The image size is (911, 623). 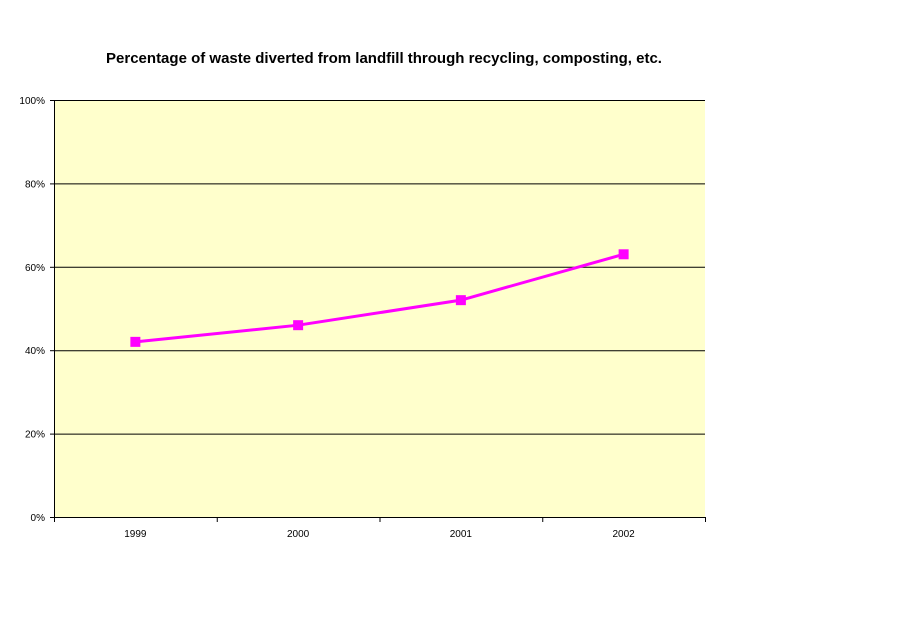 I want to click on data-point-2002, so click(x=623, y=254).